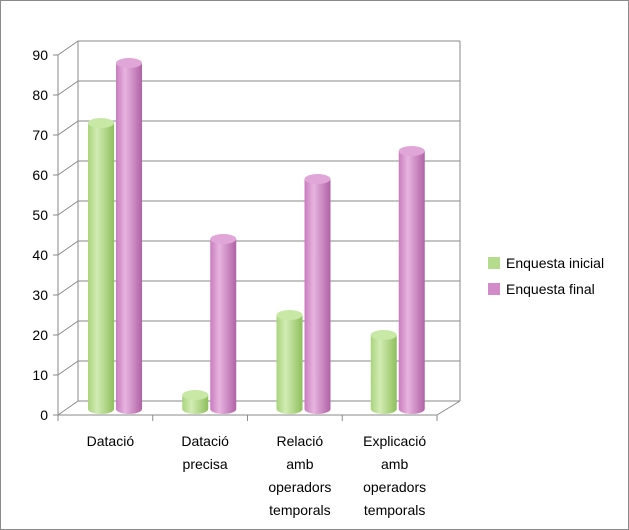  What do you see at coordinates (40, 375) in the screenshot?
I see `y-tick-label: 10` at bounding box center [40, 375].